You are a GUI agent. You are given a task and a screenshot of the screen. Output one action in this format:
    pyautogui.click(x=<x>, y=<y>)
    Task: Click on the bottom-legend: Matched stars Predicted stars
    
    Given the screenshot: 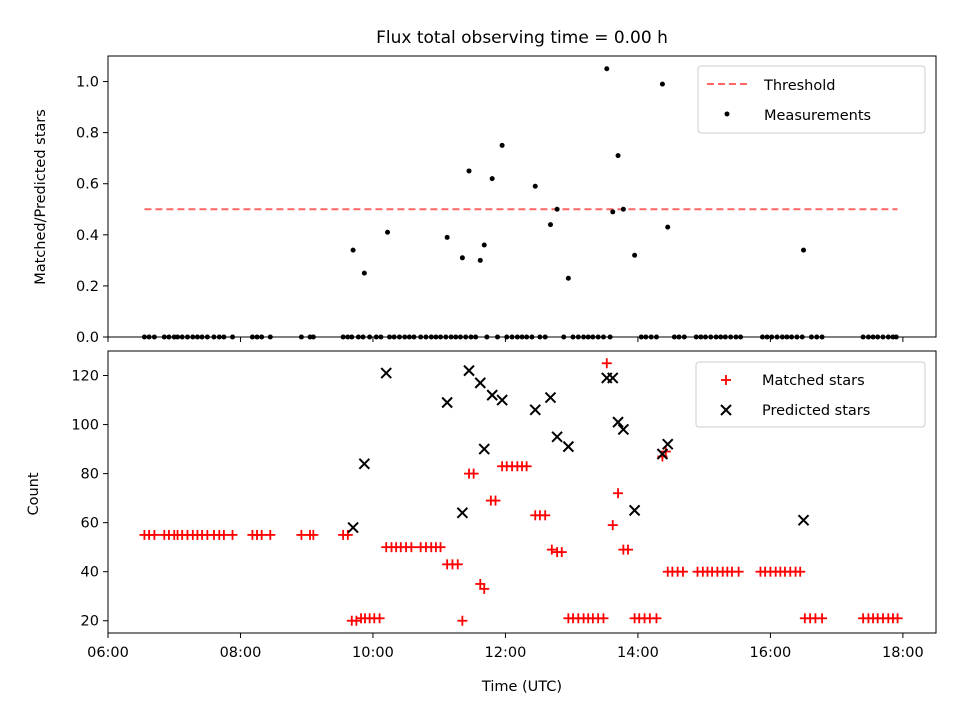 What is the action you would take?
    pyautogui.click(x=810, y=394)
    